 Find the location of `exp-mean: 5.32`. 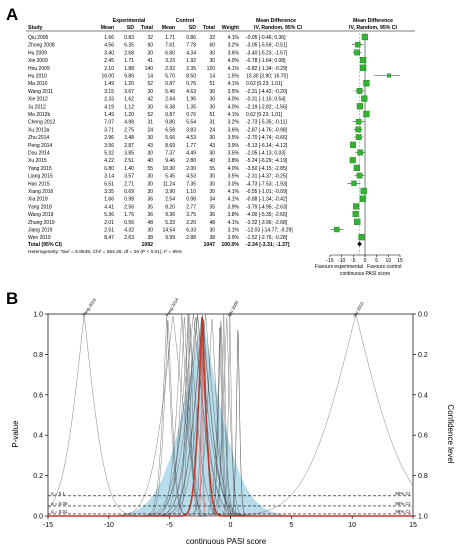

exp-mean: 5.32 is located at coordinates (109, 154).